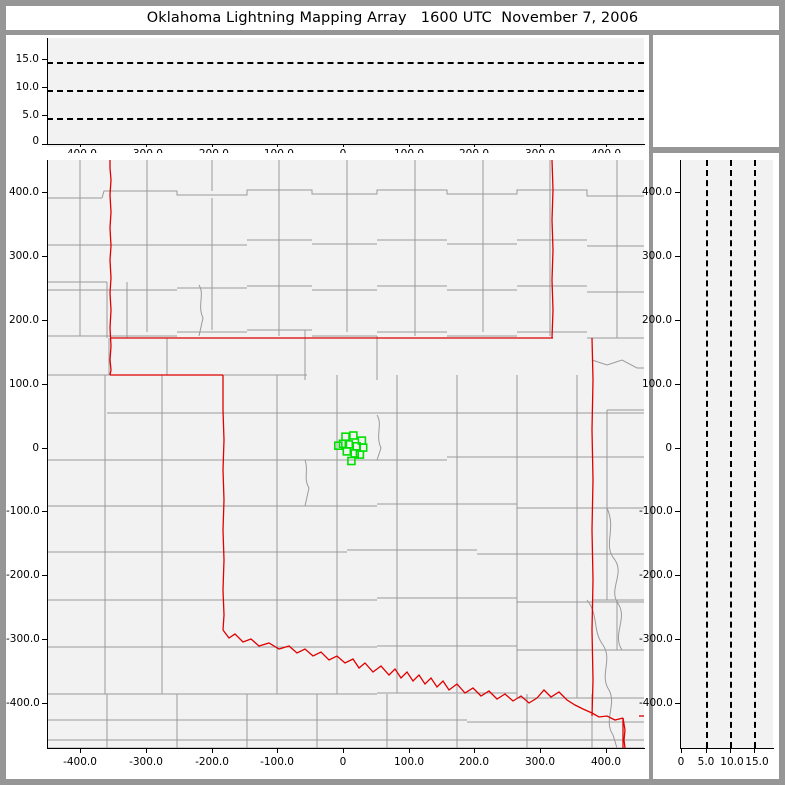 This screenshot has height=785, width=785. I want to click on right-x-ticklabel-5: 5.0, so click(706, 762).